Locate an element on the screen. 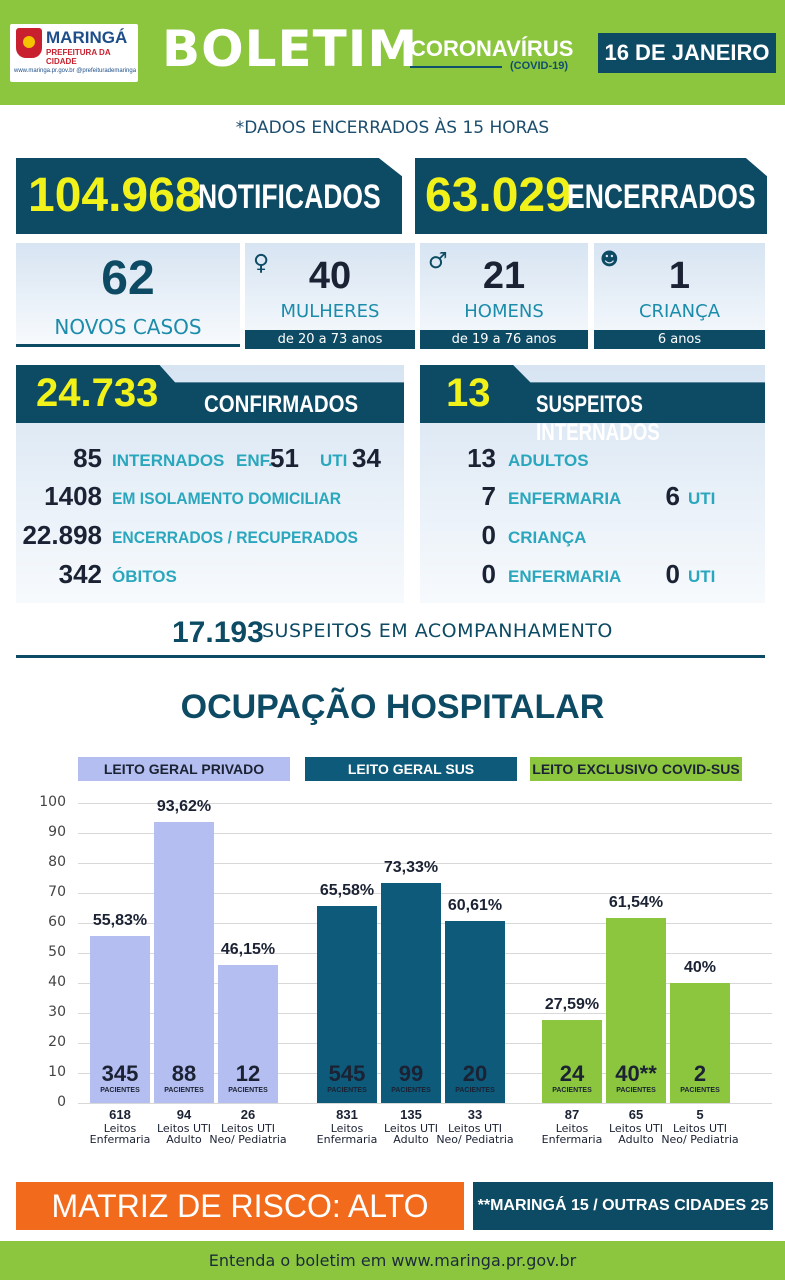 The width and height of the screenshot is (785, 1280). man-icon: ♂ is located at coordinates (438, 261).